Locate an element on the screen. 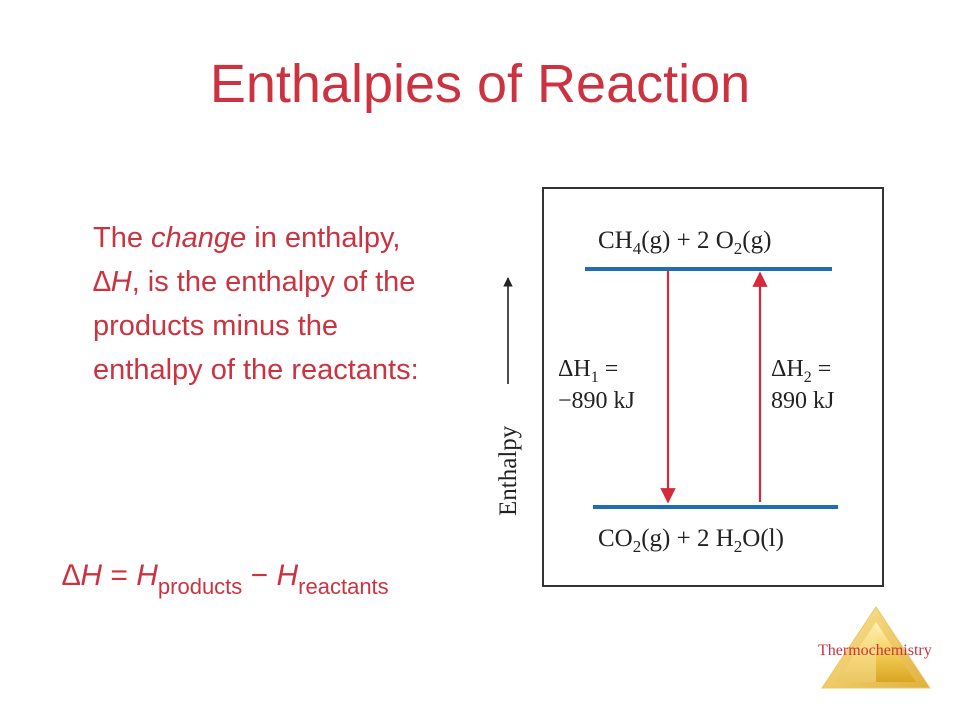 This screenshot has width=960, height=720. delta-h2-label: ΔH2 = is located at coordinates (801, 371).